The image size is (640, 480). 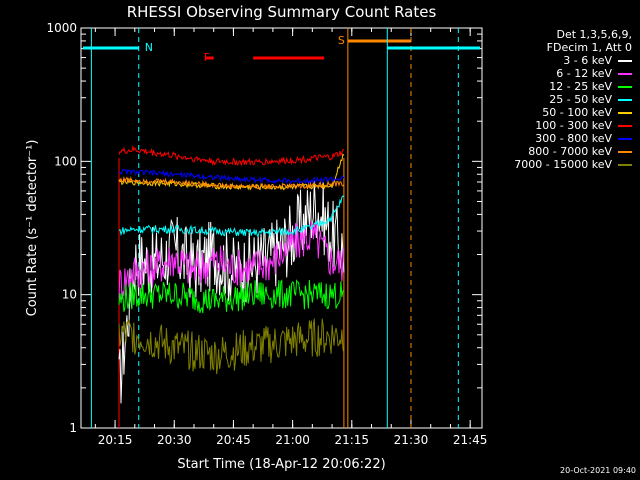 I want to click on legend-entry: 7000 - 15000 keV, so click(x=573, y=164).